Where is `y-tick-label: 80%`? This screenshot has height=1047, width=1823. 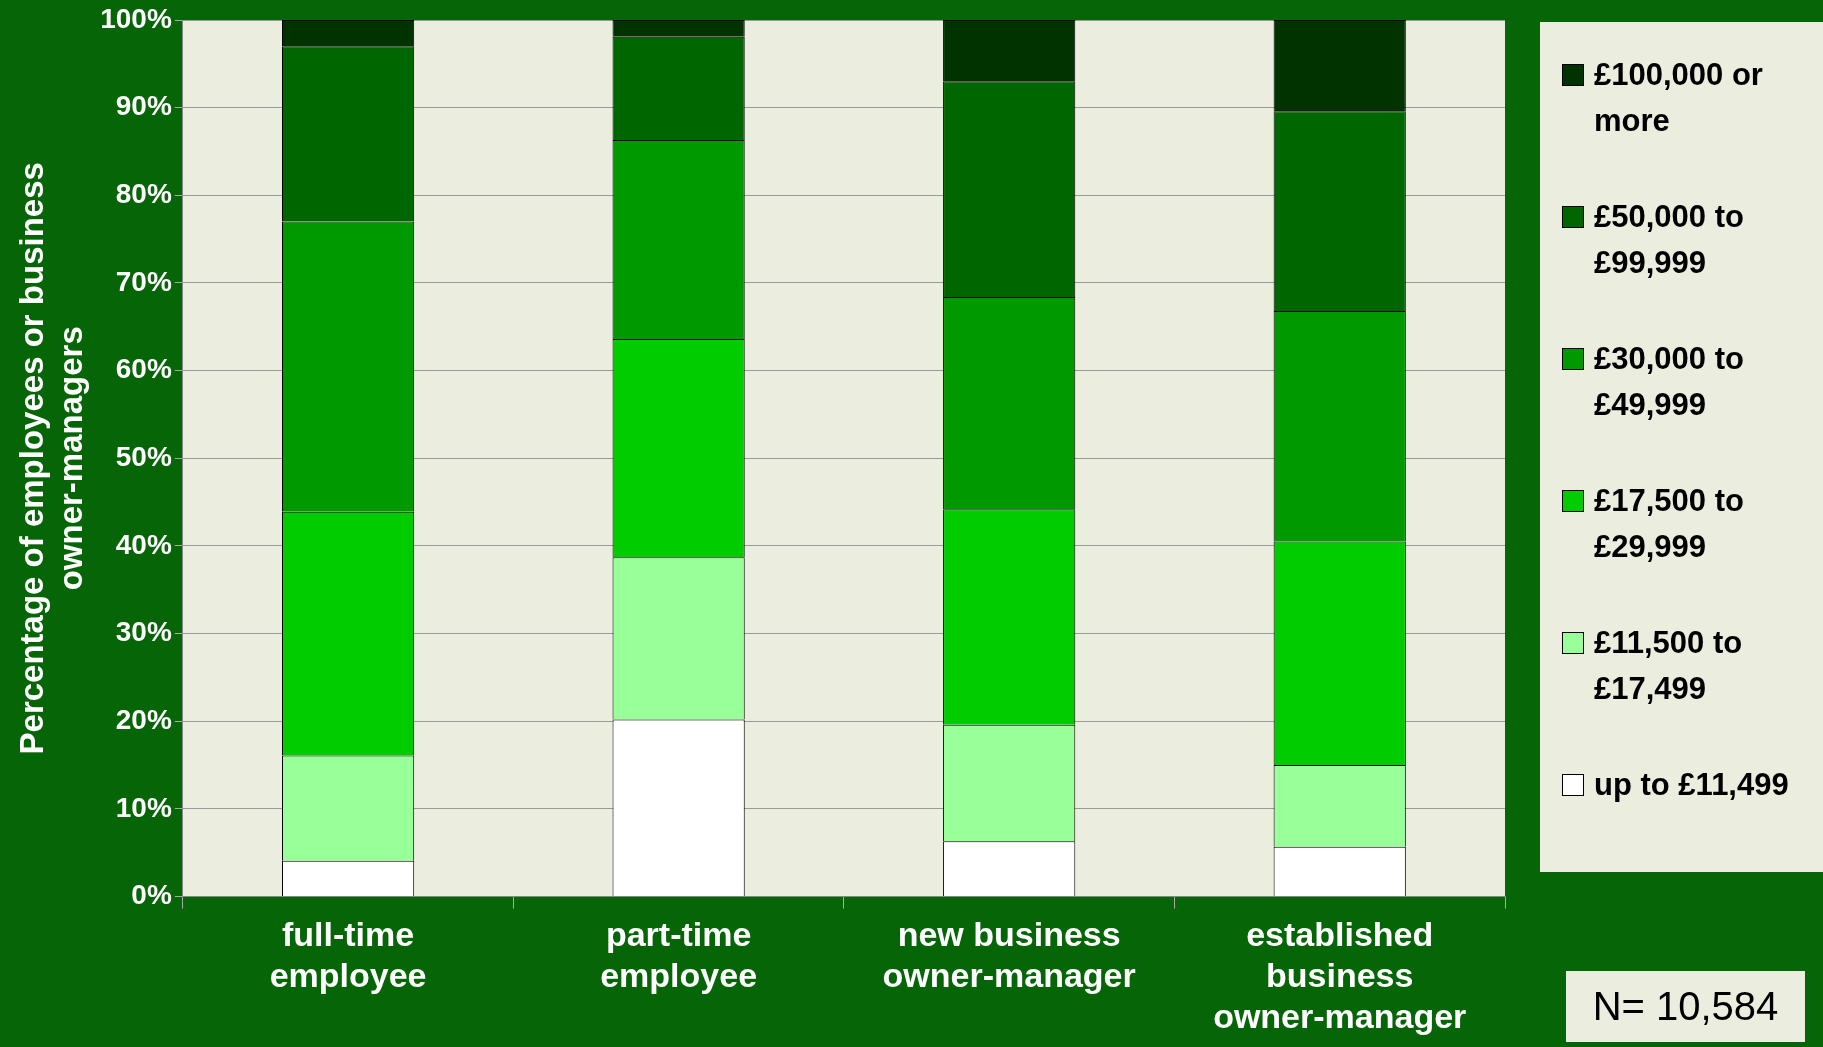
y-tick-label: 80% is located at coordinates (143, 194).